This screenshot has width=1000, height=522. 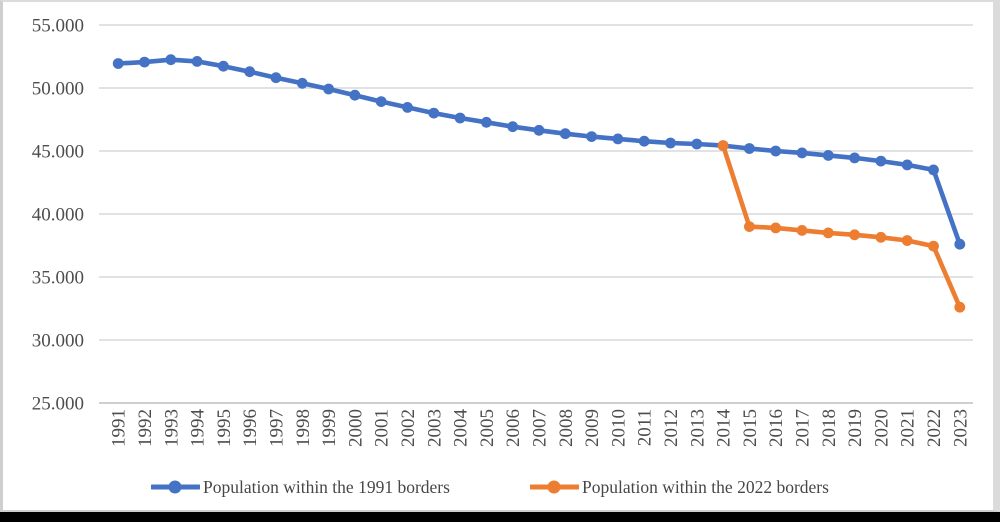 I want to click on svg-text: 1998, so click(x=303, y=428).